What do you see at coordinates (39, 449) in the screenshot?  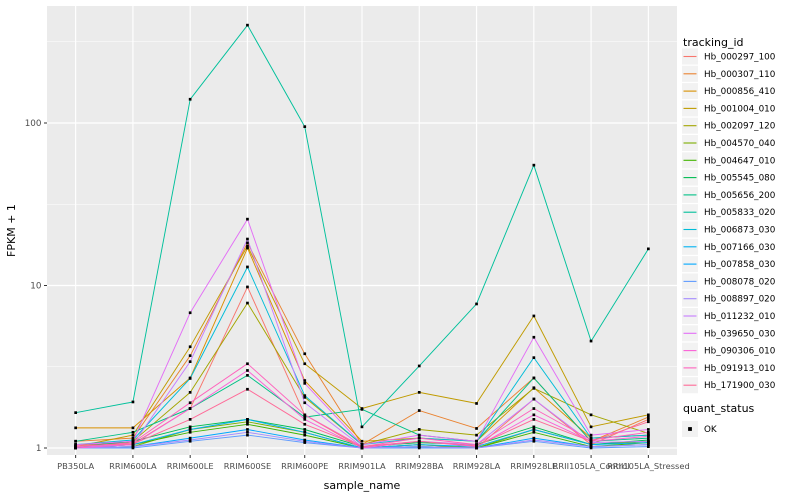 I see `y-tick-label: 1` at bounding box center [39, 449].